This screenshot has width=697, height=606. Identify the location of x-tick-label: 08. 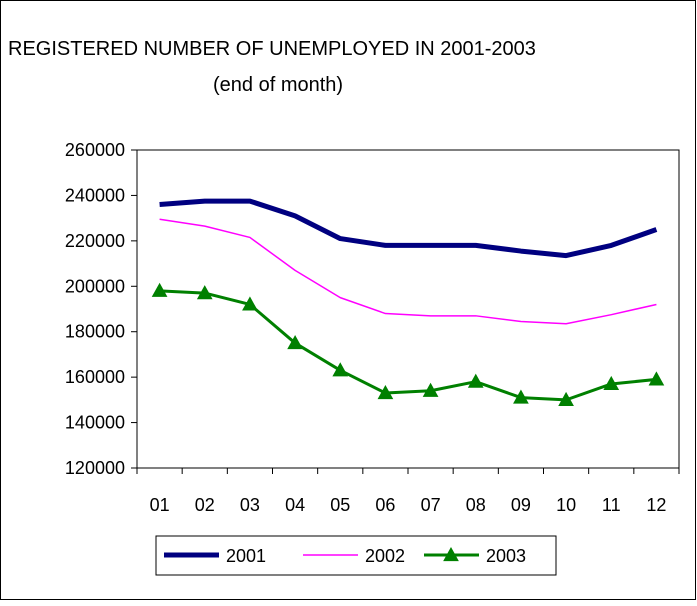
(476, 505).